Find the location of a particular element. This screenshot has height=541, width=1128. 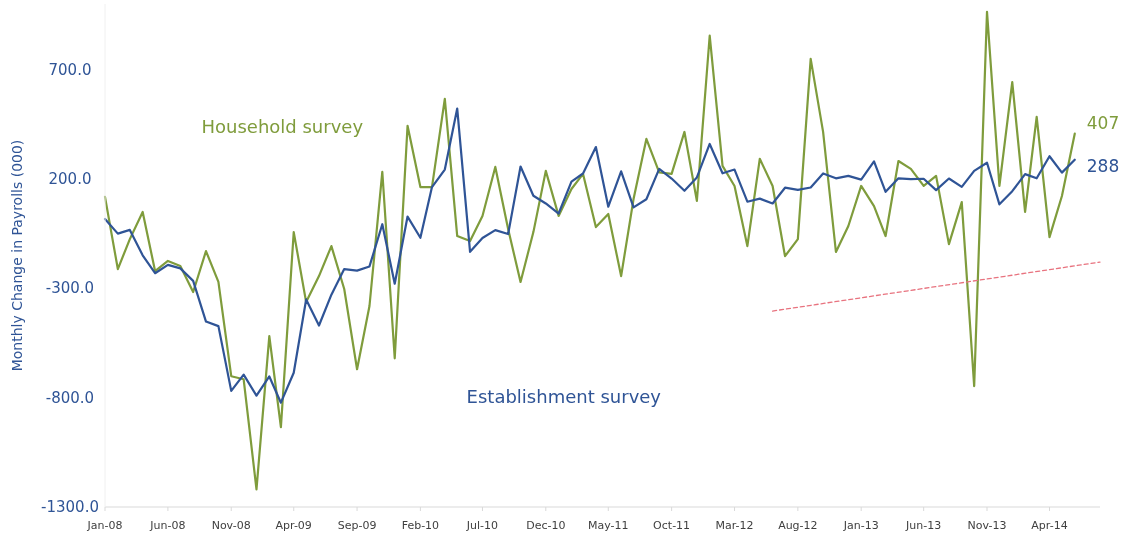

x-tick-label: May-11 is located at coordinates (608, 525).